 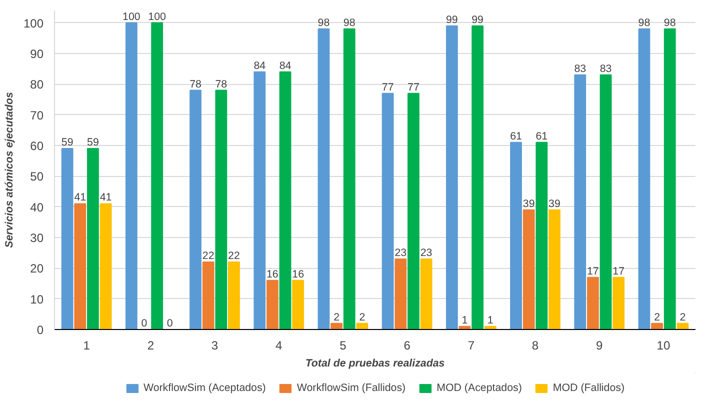 What do you see at coordinates (37, 299) in the screenshot?
I see `y-tick-label: 10` at bounding box center [37, 299].